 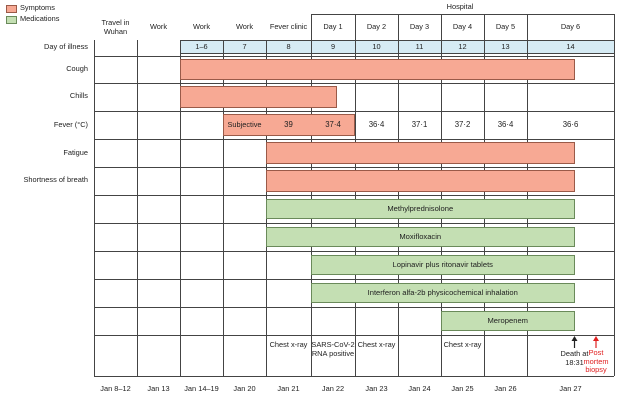 What do you see at coordinates (244, 46) in the screenshot?
I see `day-of-illness-value: 7` at bounding box center [244, 46].